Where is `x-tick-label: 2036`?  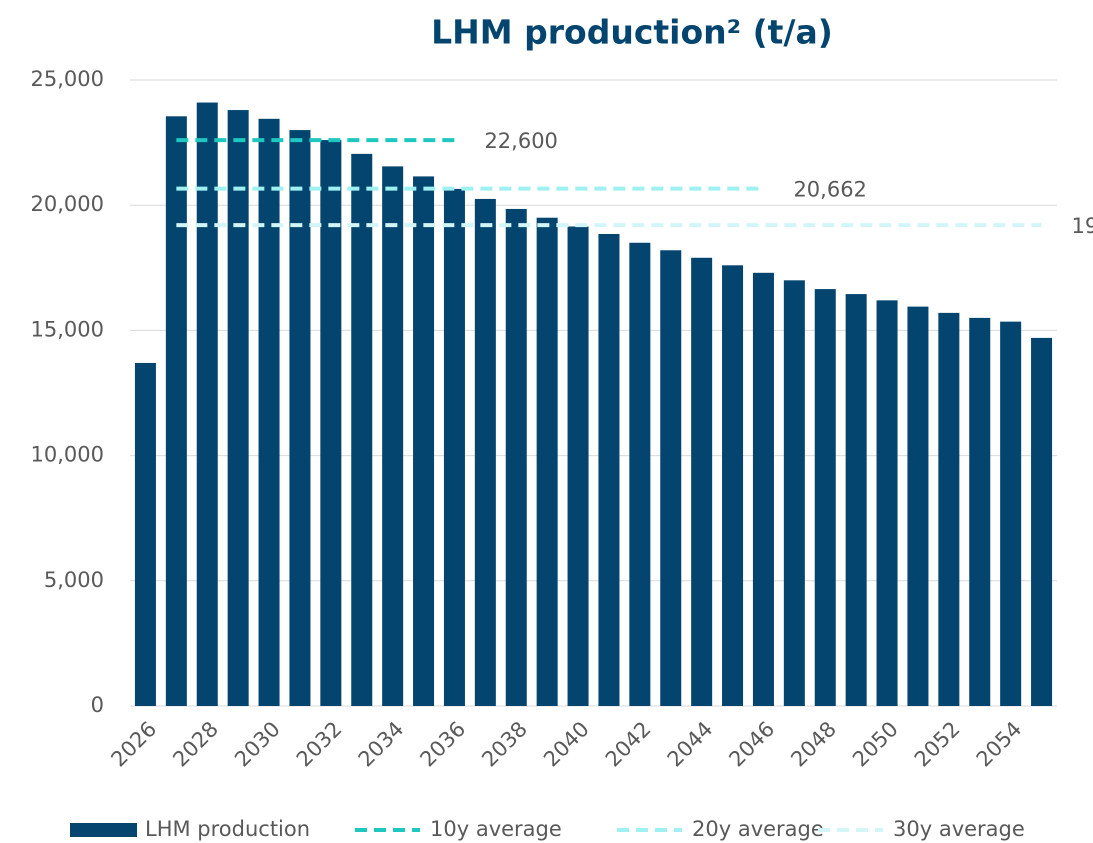 x-tick-label: 2036 is located at coordinates (442, 744).